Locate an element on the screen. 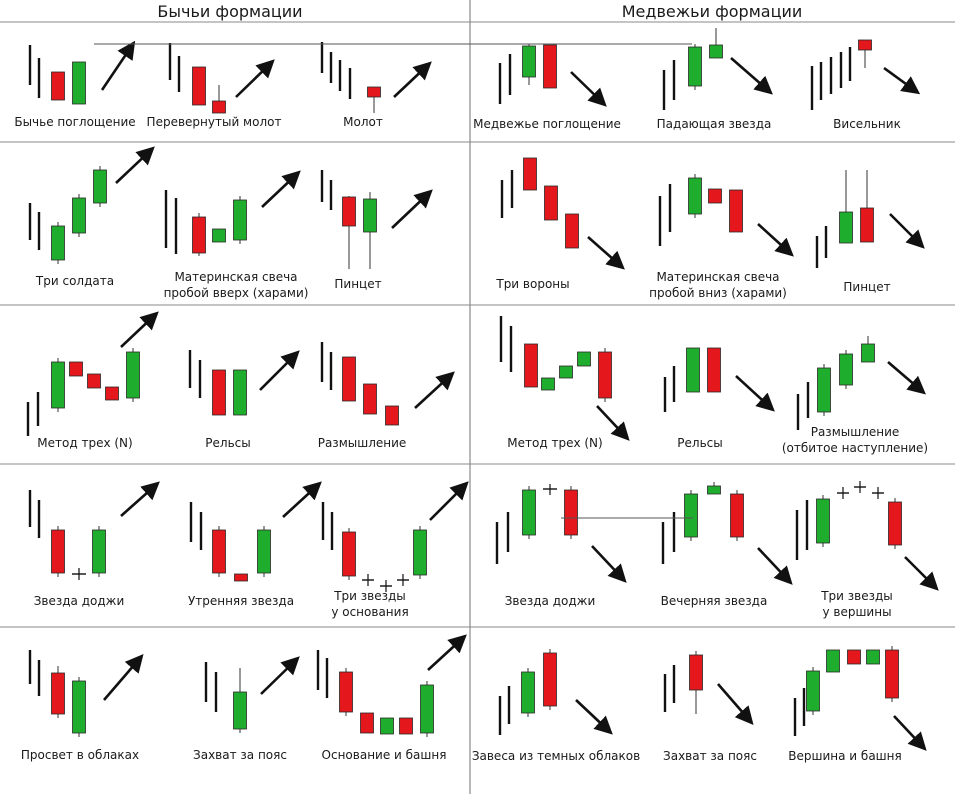 This screenshot has width=955, height=794. pattern-label: Размышление is located at coordinates (362, 443).